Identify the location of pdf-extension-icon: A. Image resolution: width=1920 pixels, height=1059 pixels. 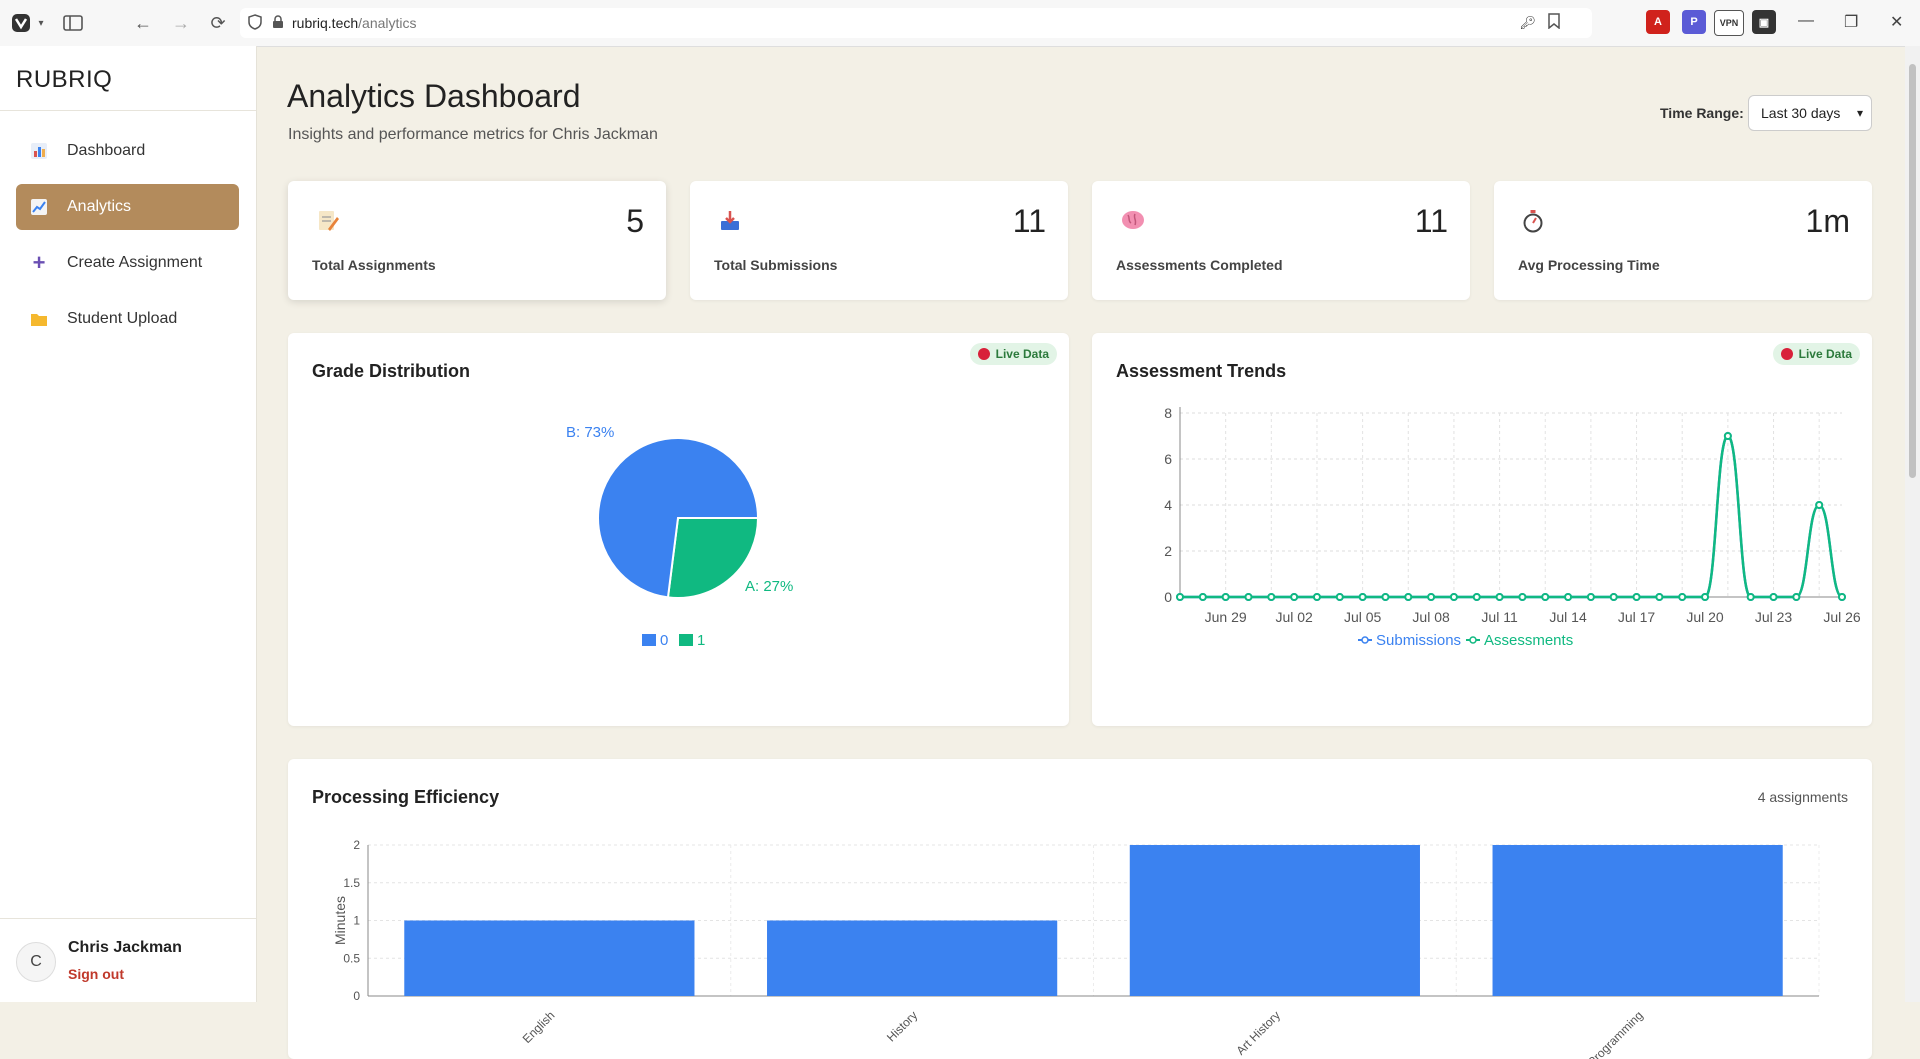
(1658, 22).